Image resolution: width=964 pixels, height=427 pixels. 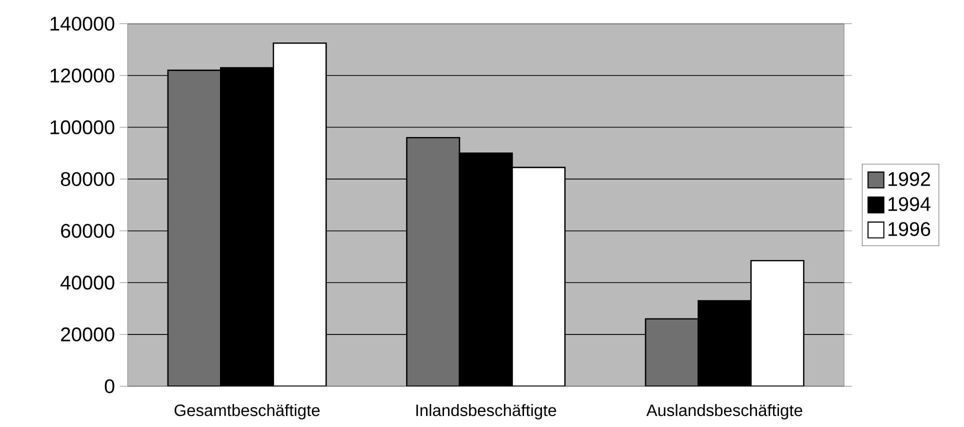 What do you see at coordinates (909, 204) in the screenshot?
I see `legend-label: 1994` at bounding box center [909, 204].